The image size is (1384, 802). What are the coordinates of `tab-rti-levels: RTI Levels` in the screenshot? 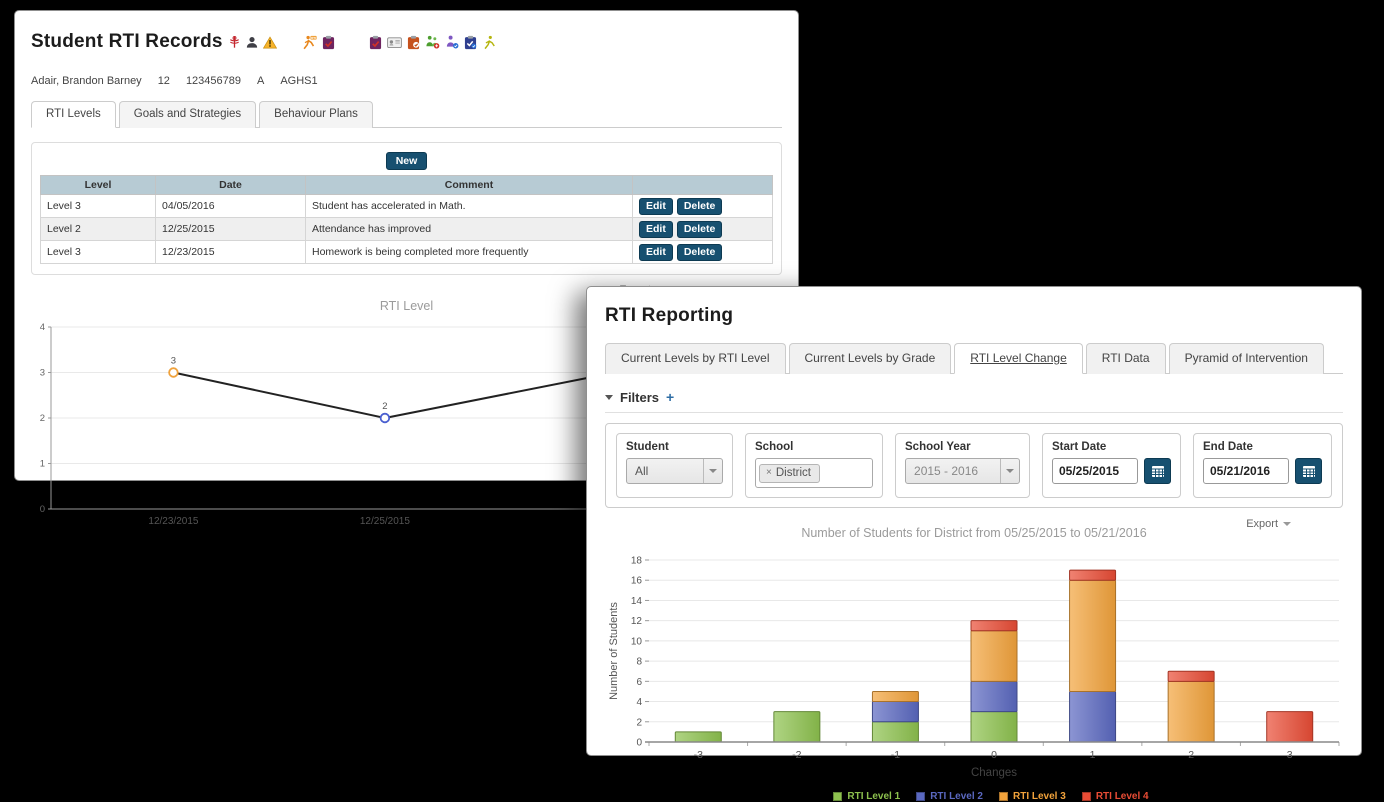 It's located at (73, 114).